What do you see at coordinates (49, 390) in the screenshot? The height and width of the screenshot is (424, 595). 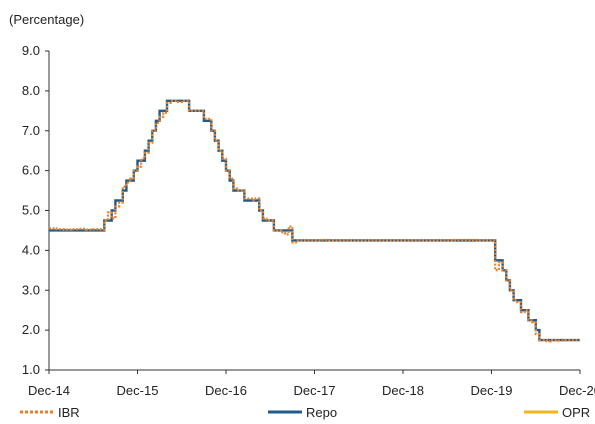 I see `x-tick-label: Dec-14` at bounding box center [49, 390].